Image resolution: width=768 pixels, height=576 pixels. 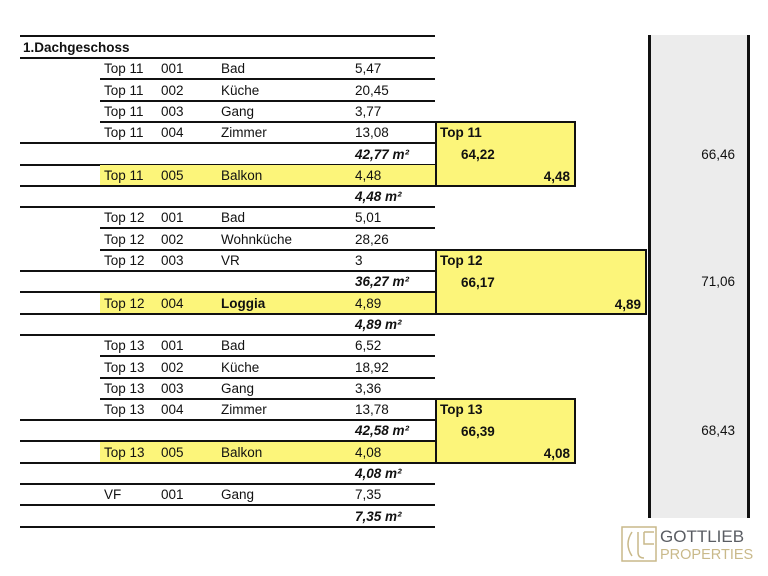 I want to click on outdoor-room-row: Top 12 004 Loggia 4,89, so click(x=227, y=303).